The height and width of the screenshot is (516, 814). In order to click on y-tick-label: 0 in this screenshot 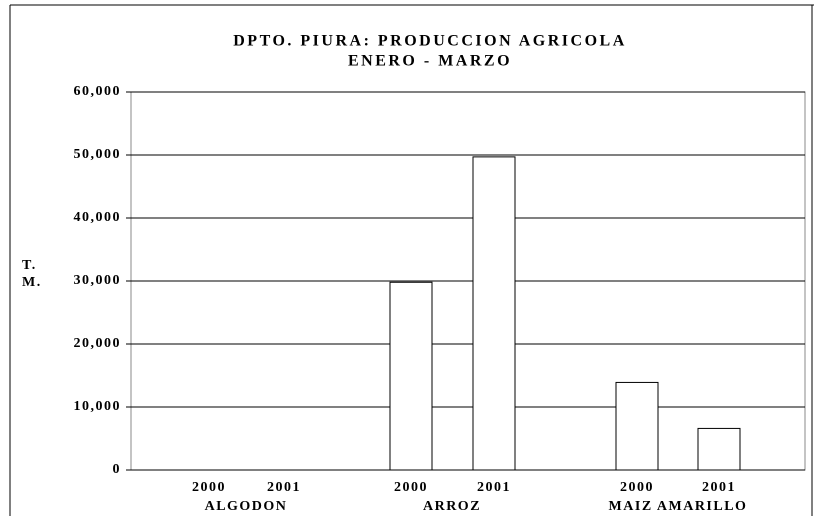, I will do `click(117, 469)`.